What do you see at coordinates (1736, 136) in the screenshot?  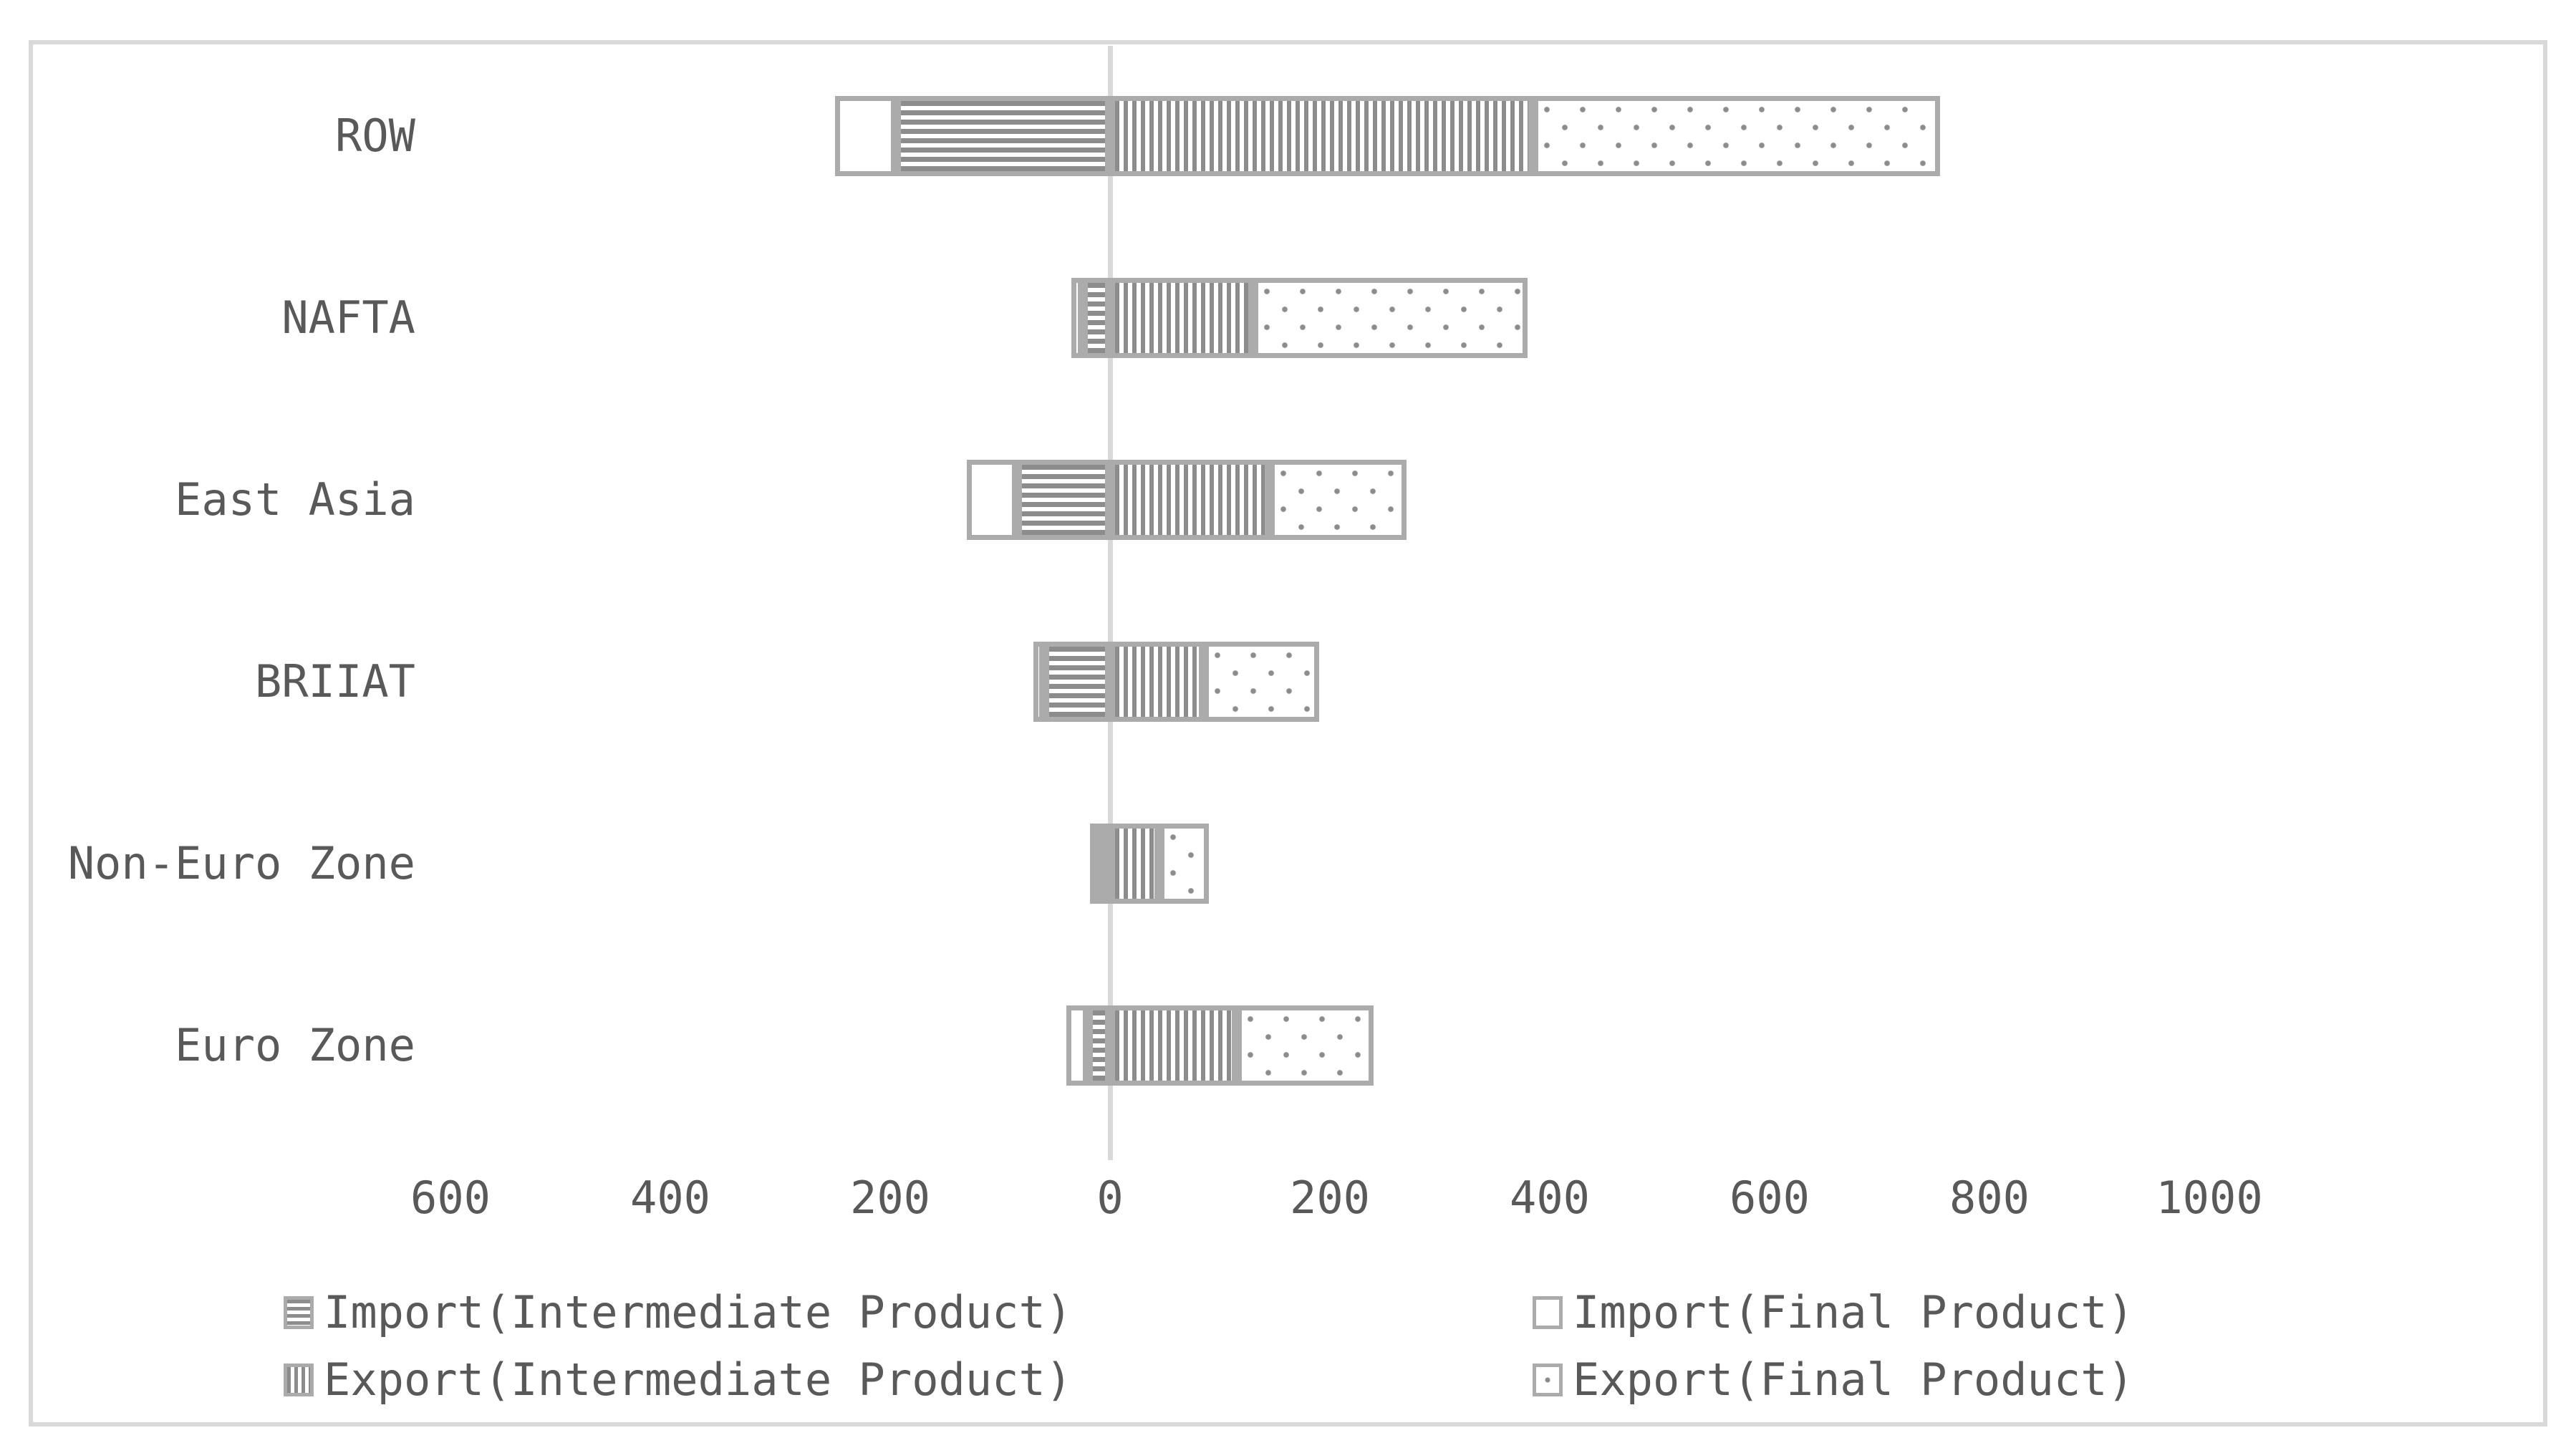 I see `bar-segment-export-final-product-row` at bounding box center [1736, 136].